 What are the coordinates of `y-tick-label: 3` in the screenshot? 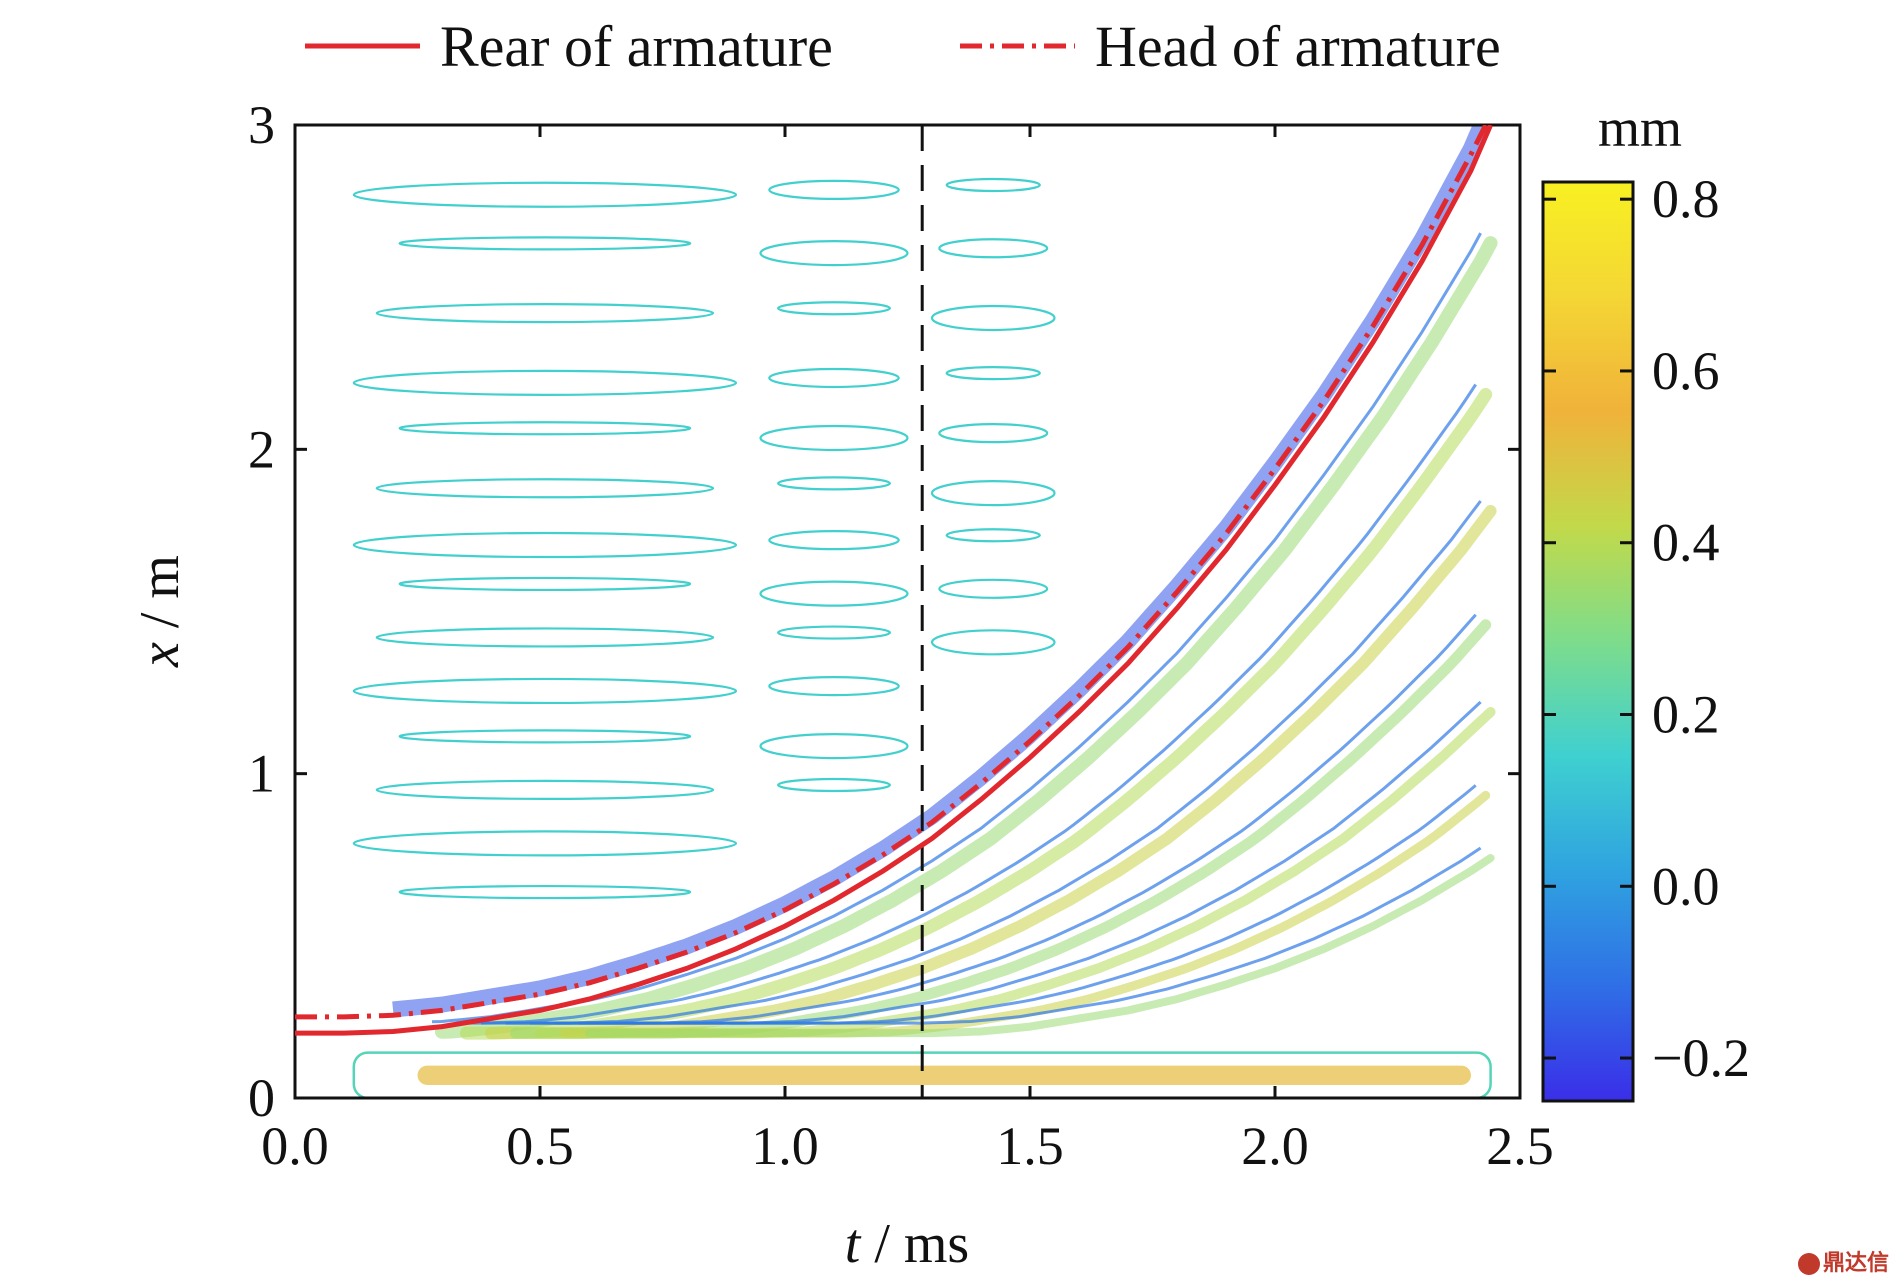 It's located at (261, 125).